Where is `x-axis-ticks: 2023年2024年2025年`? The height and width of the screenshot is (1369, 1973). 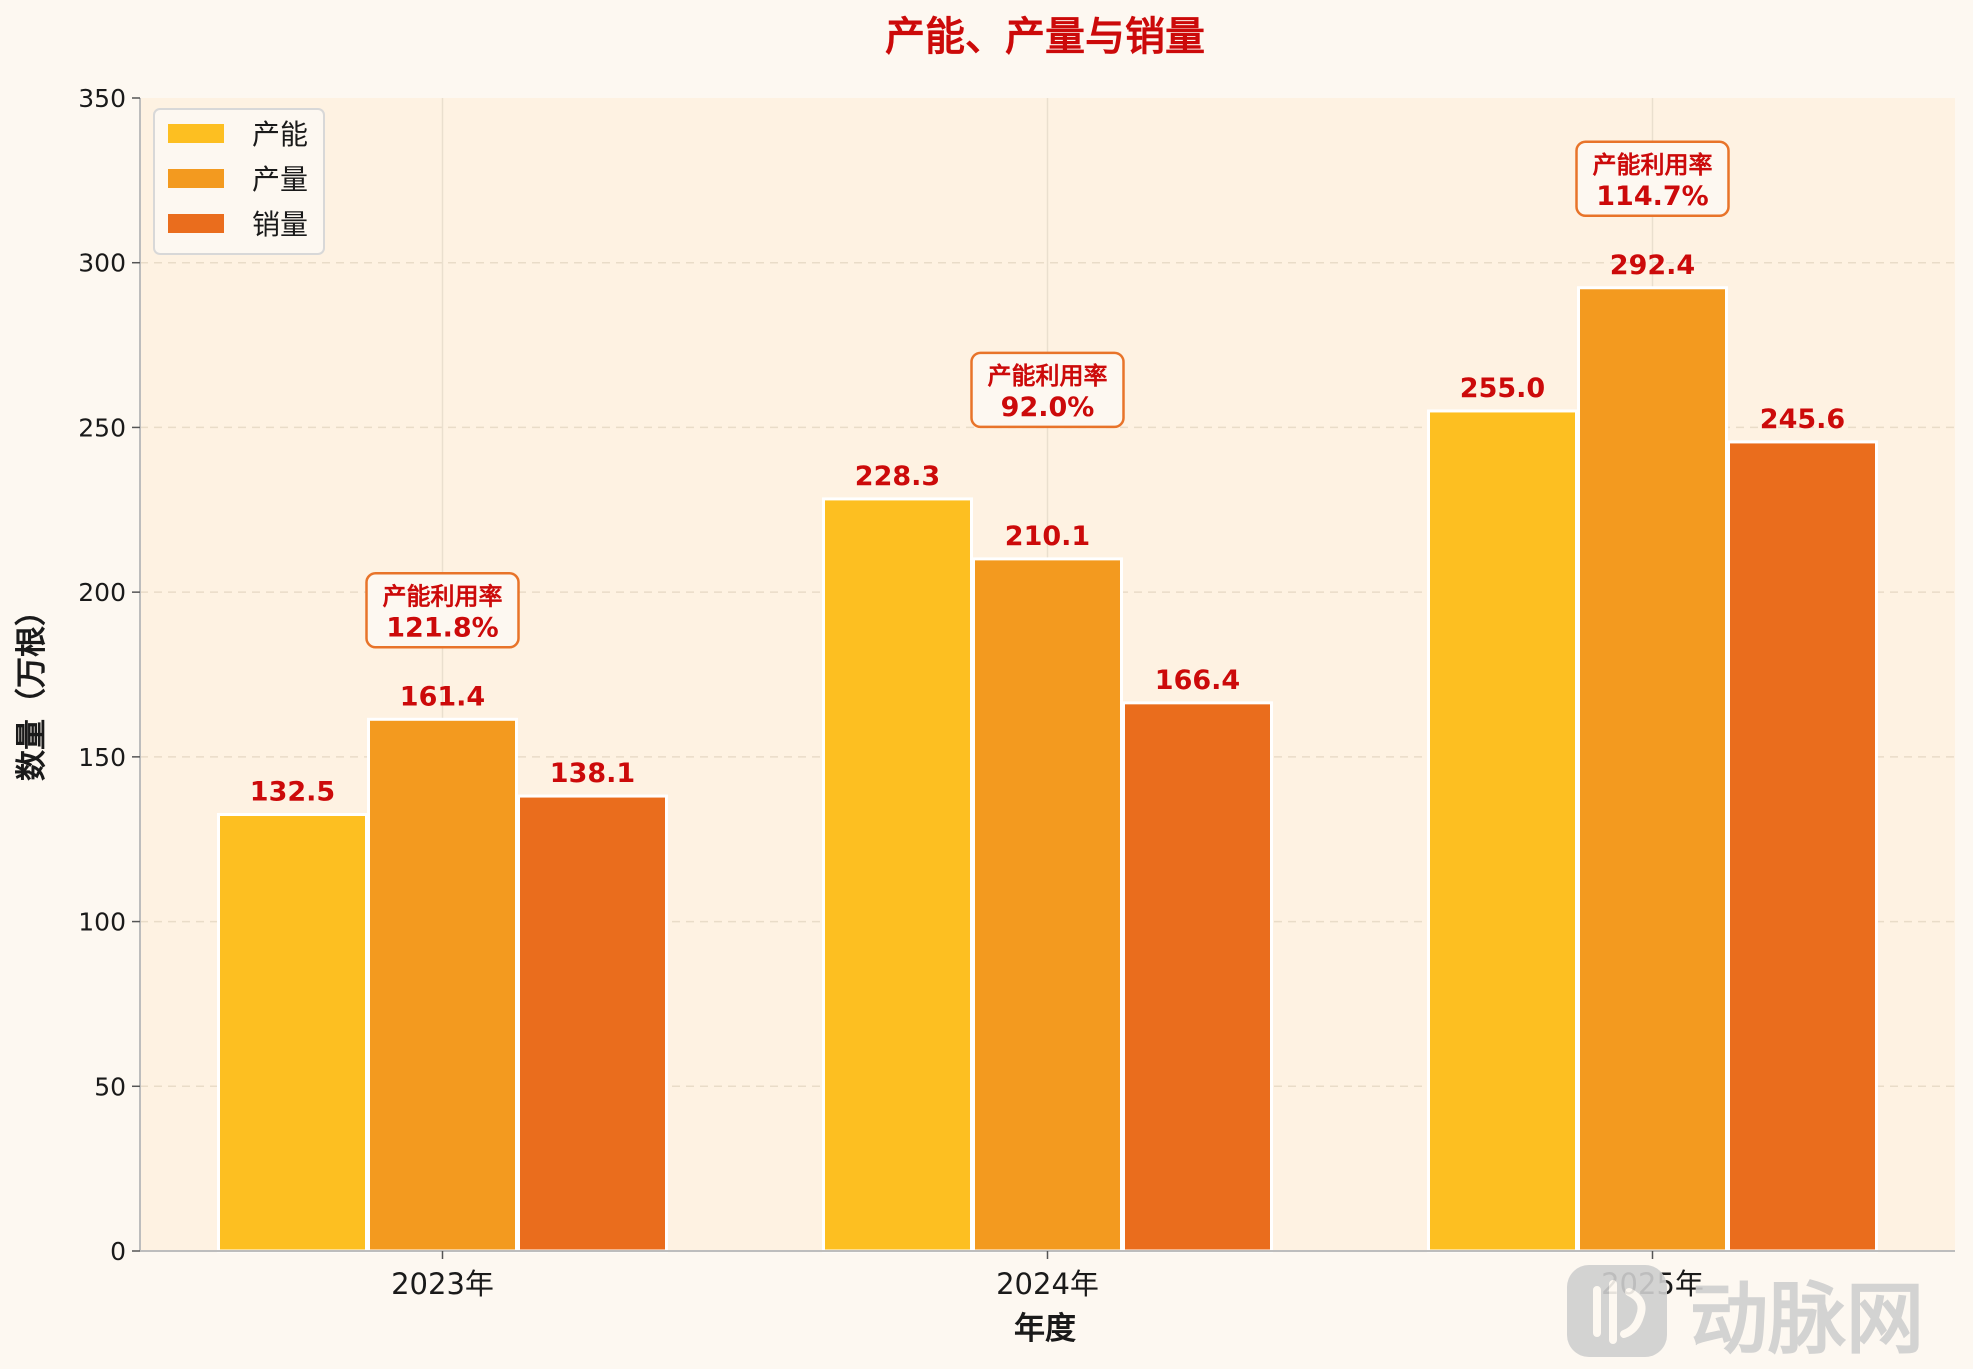 x-axis-ticks: 2023年2024年2025年 is located at coordinates (1047, 1276).